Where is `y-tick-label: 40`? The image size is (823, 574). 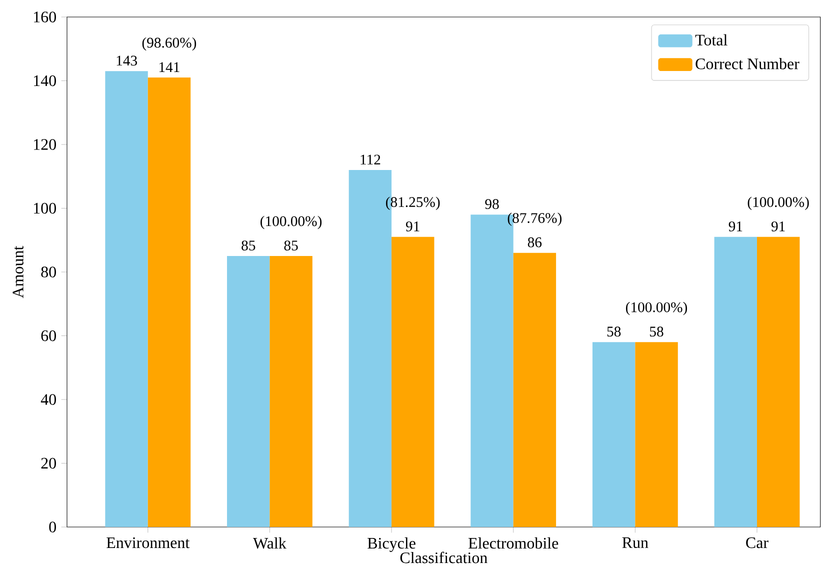 y-tick-label: 40 is located at coordinates (48, 399).